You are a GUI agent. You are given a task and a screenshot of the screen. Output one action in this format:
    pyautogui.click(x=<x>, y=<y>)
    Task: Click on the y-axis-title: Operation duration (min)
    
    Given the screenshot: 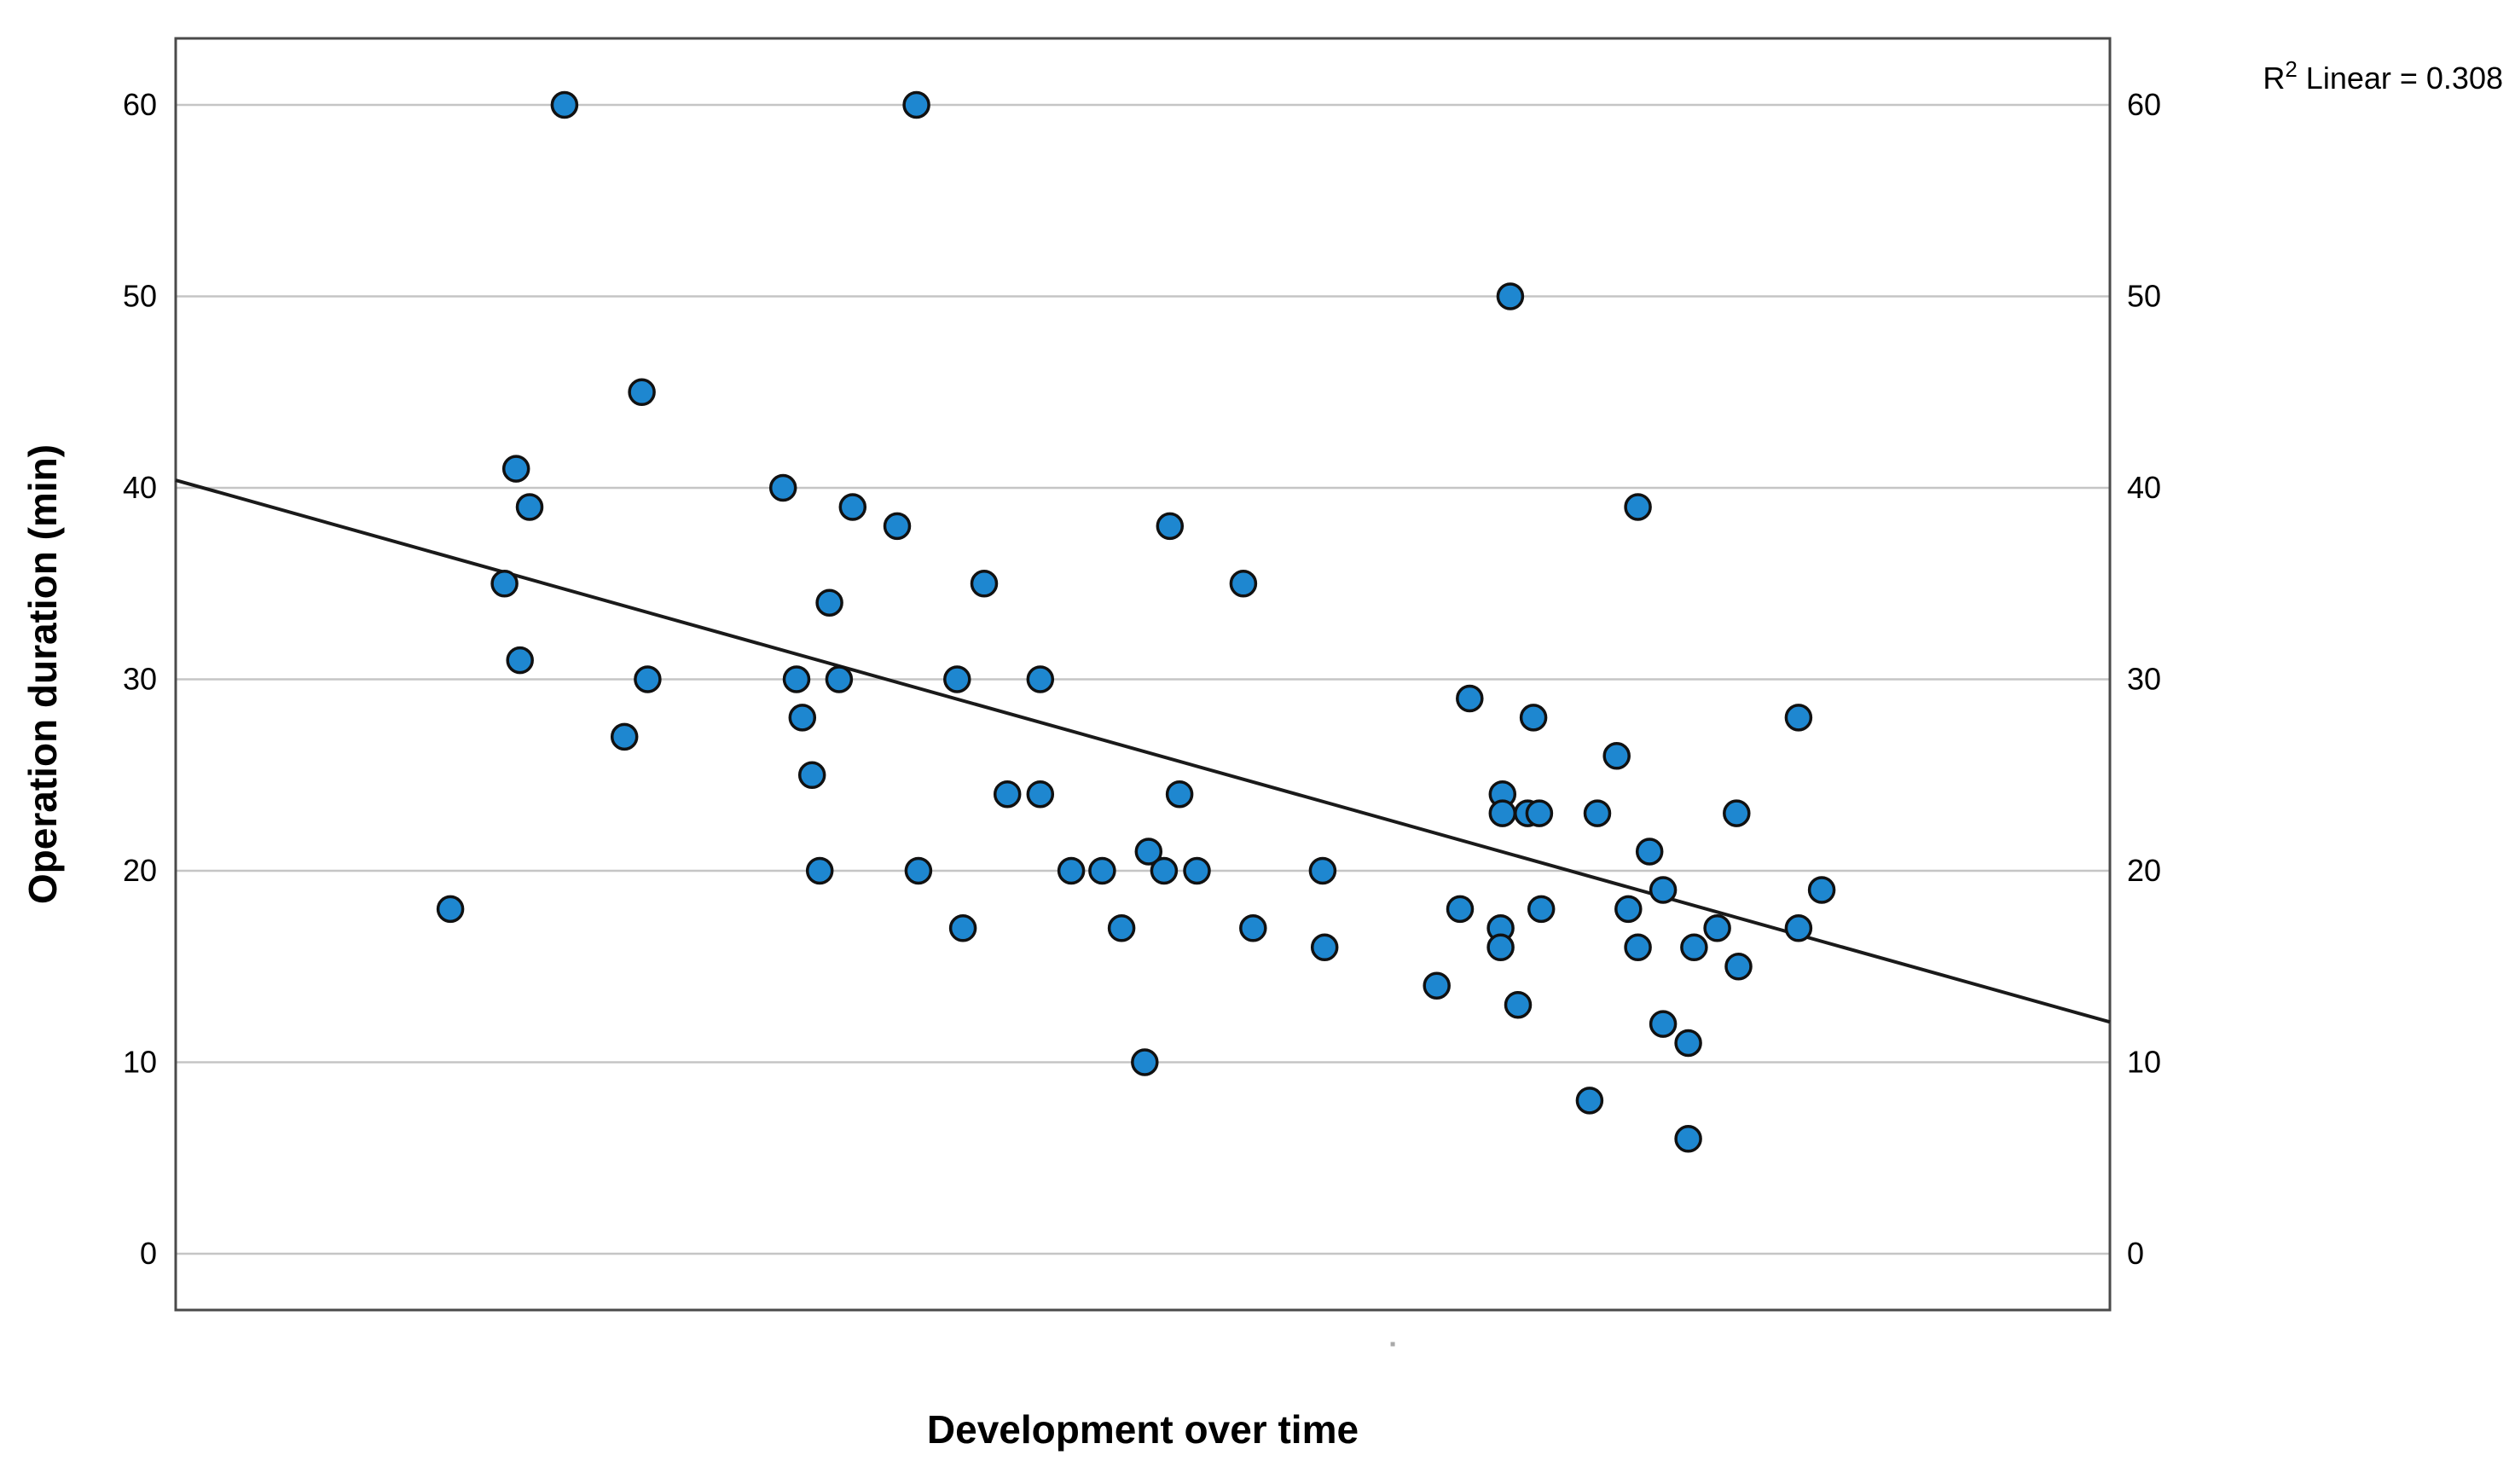 What is the action you would take?
    pyautogui.click(x=43, y=674)
    